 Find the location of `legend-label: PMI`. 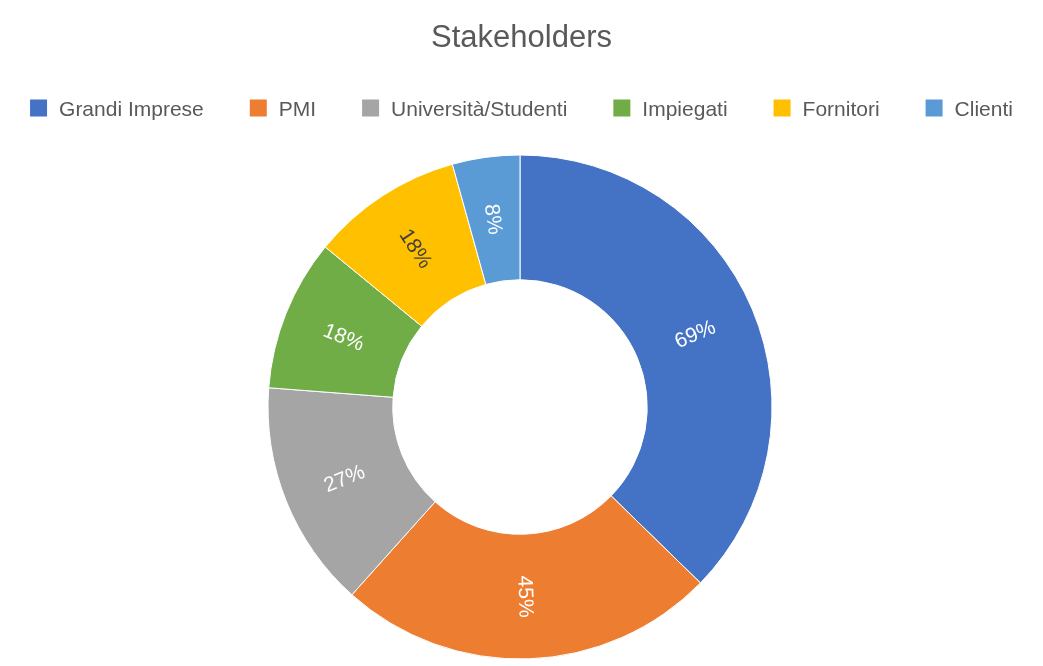

legend-label: PMI is located at coordinates (297, 108).